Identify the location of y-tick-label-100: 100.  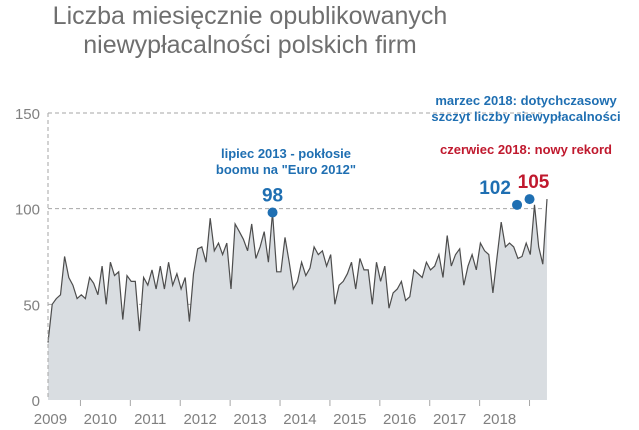
(27, 210).